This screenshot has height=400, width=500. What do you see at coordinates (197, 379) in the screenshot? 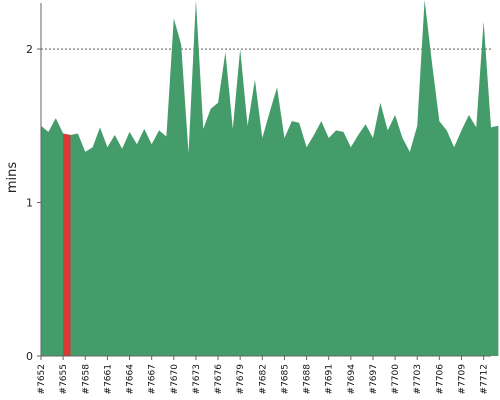
I see `x-tick-label: #7673` at bounding box center [197, 379].